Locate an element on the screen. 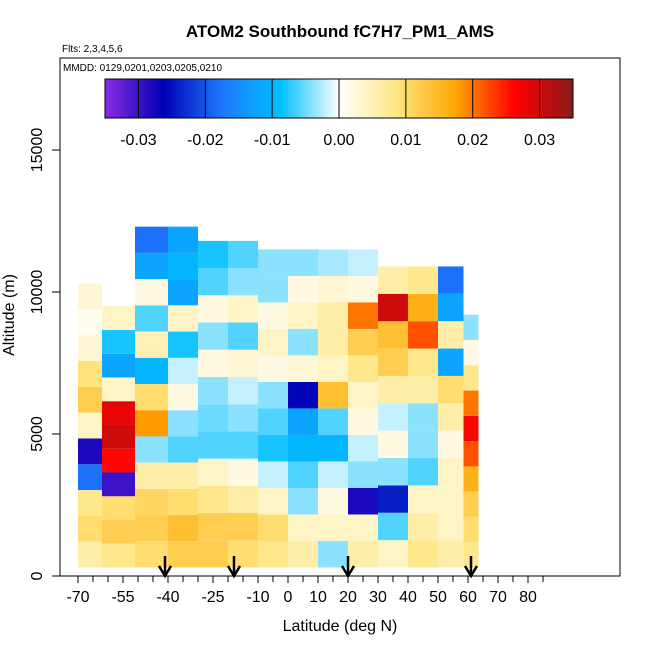 The image size is (650, 650). colorbar: -0.03 -0.02 -0.01 0.00 0.01 0.02 0.03 is located at coordinates (339, 113).